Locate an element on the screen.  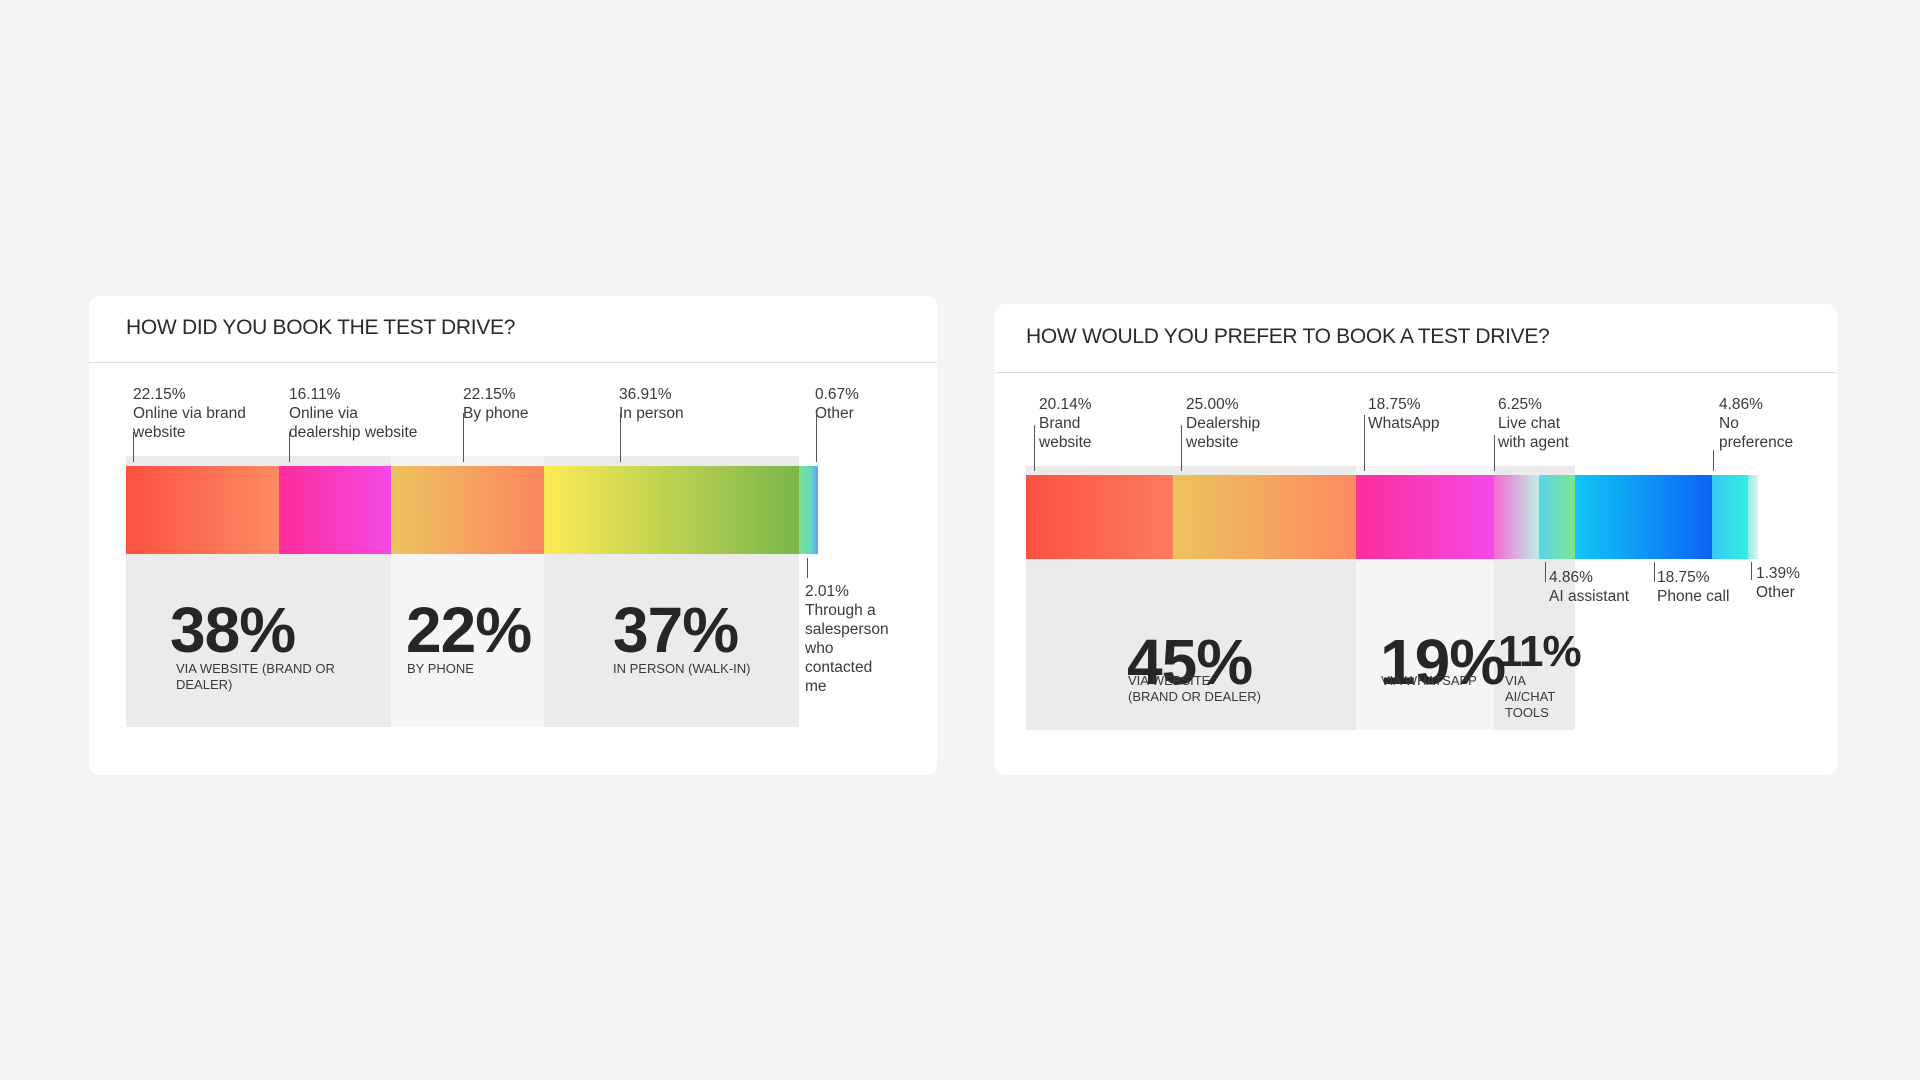
segment-name: Online via brand website is located at coordinates (189, 423).